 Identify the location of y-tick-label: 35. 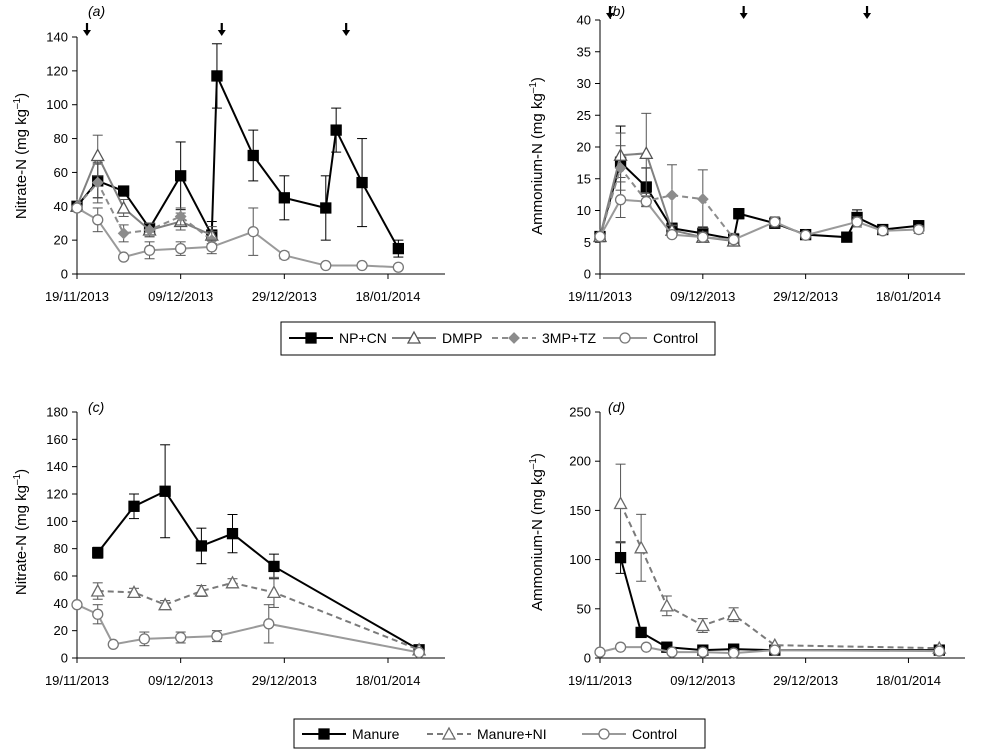
(584, 51).